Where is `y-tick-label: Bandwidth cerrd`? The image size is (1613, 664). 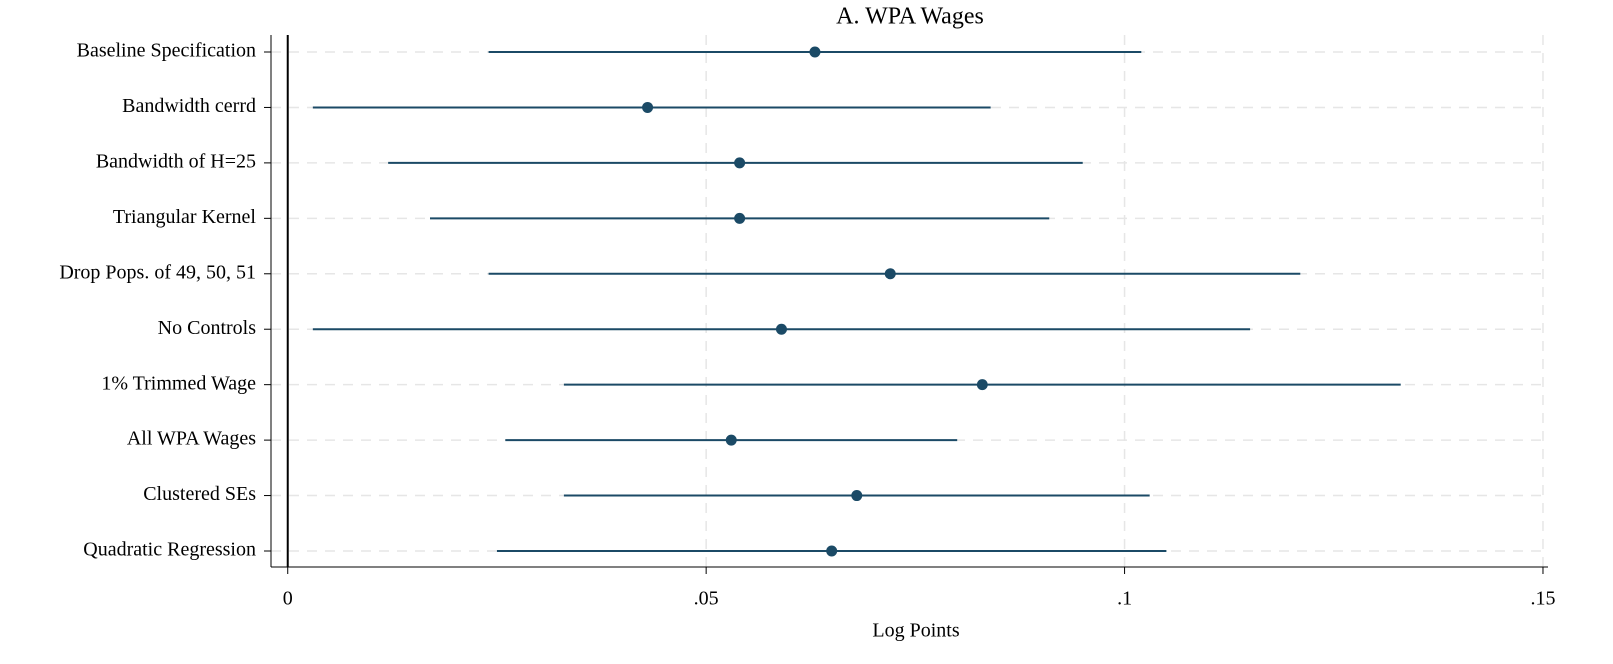
y-tick-label: Bandwidth cerrd is located at coordinates (189, 106).